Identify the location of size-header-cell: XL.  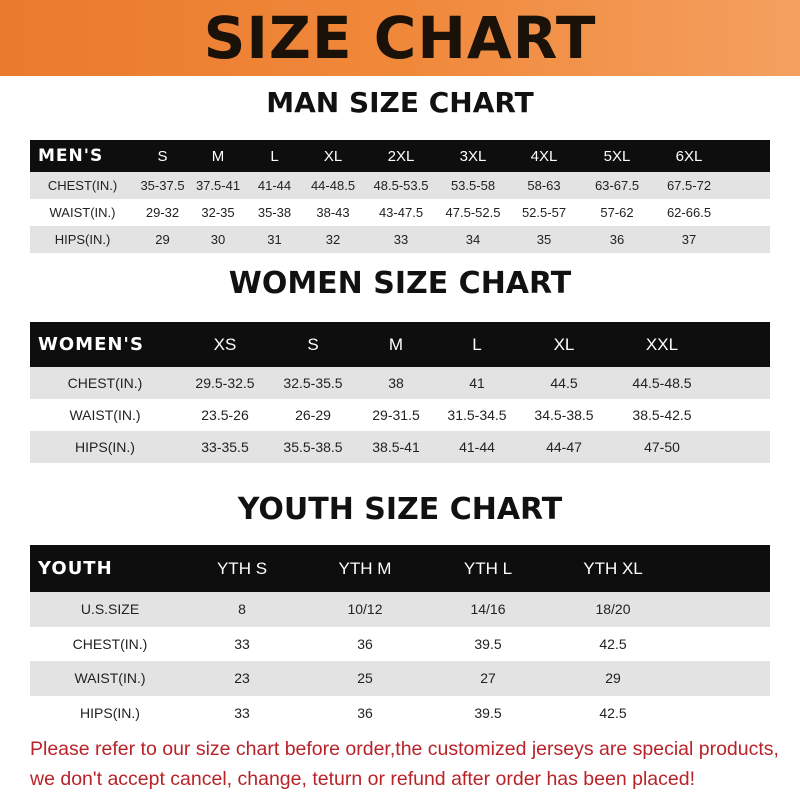
(333, 156).